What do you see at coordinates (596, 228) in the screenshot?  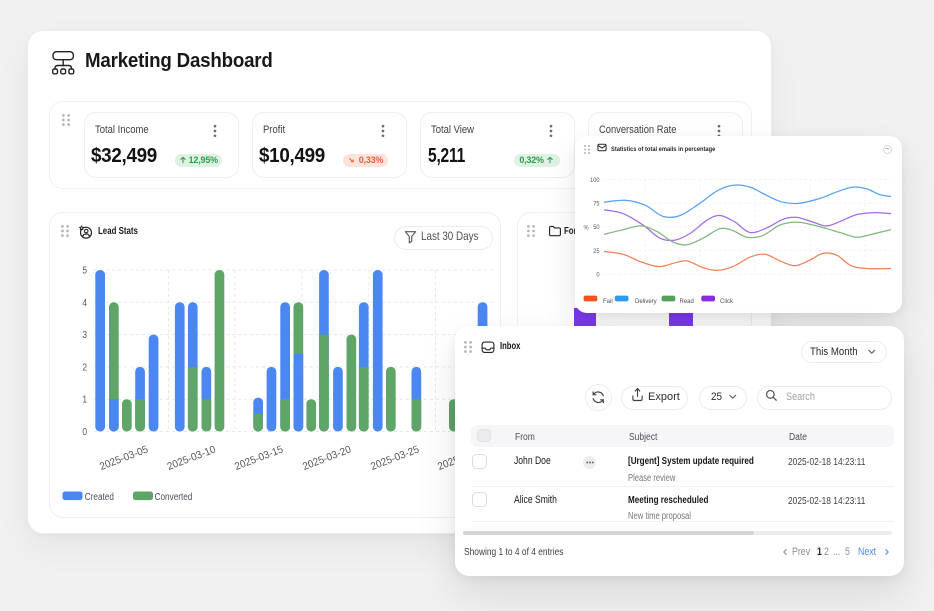 I see `svg-text: 50` at bounding box center [596, 228].